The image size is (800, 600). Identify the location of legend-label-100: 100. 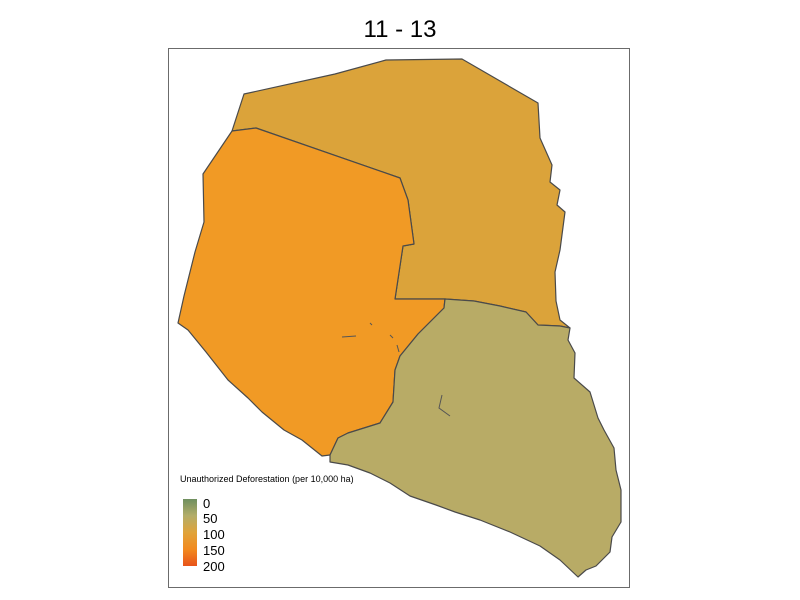
(214, 534).